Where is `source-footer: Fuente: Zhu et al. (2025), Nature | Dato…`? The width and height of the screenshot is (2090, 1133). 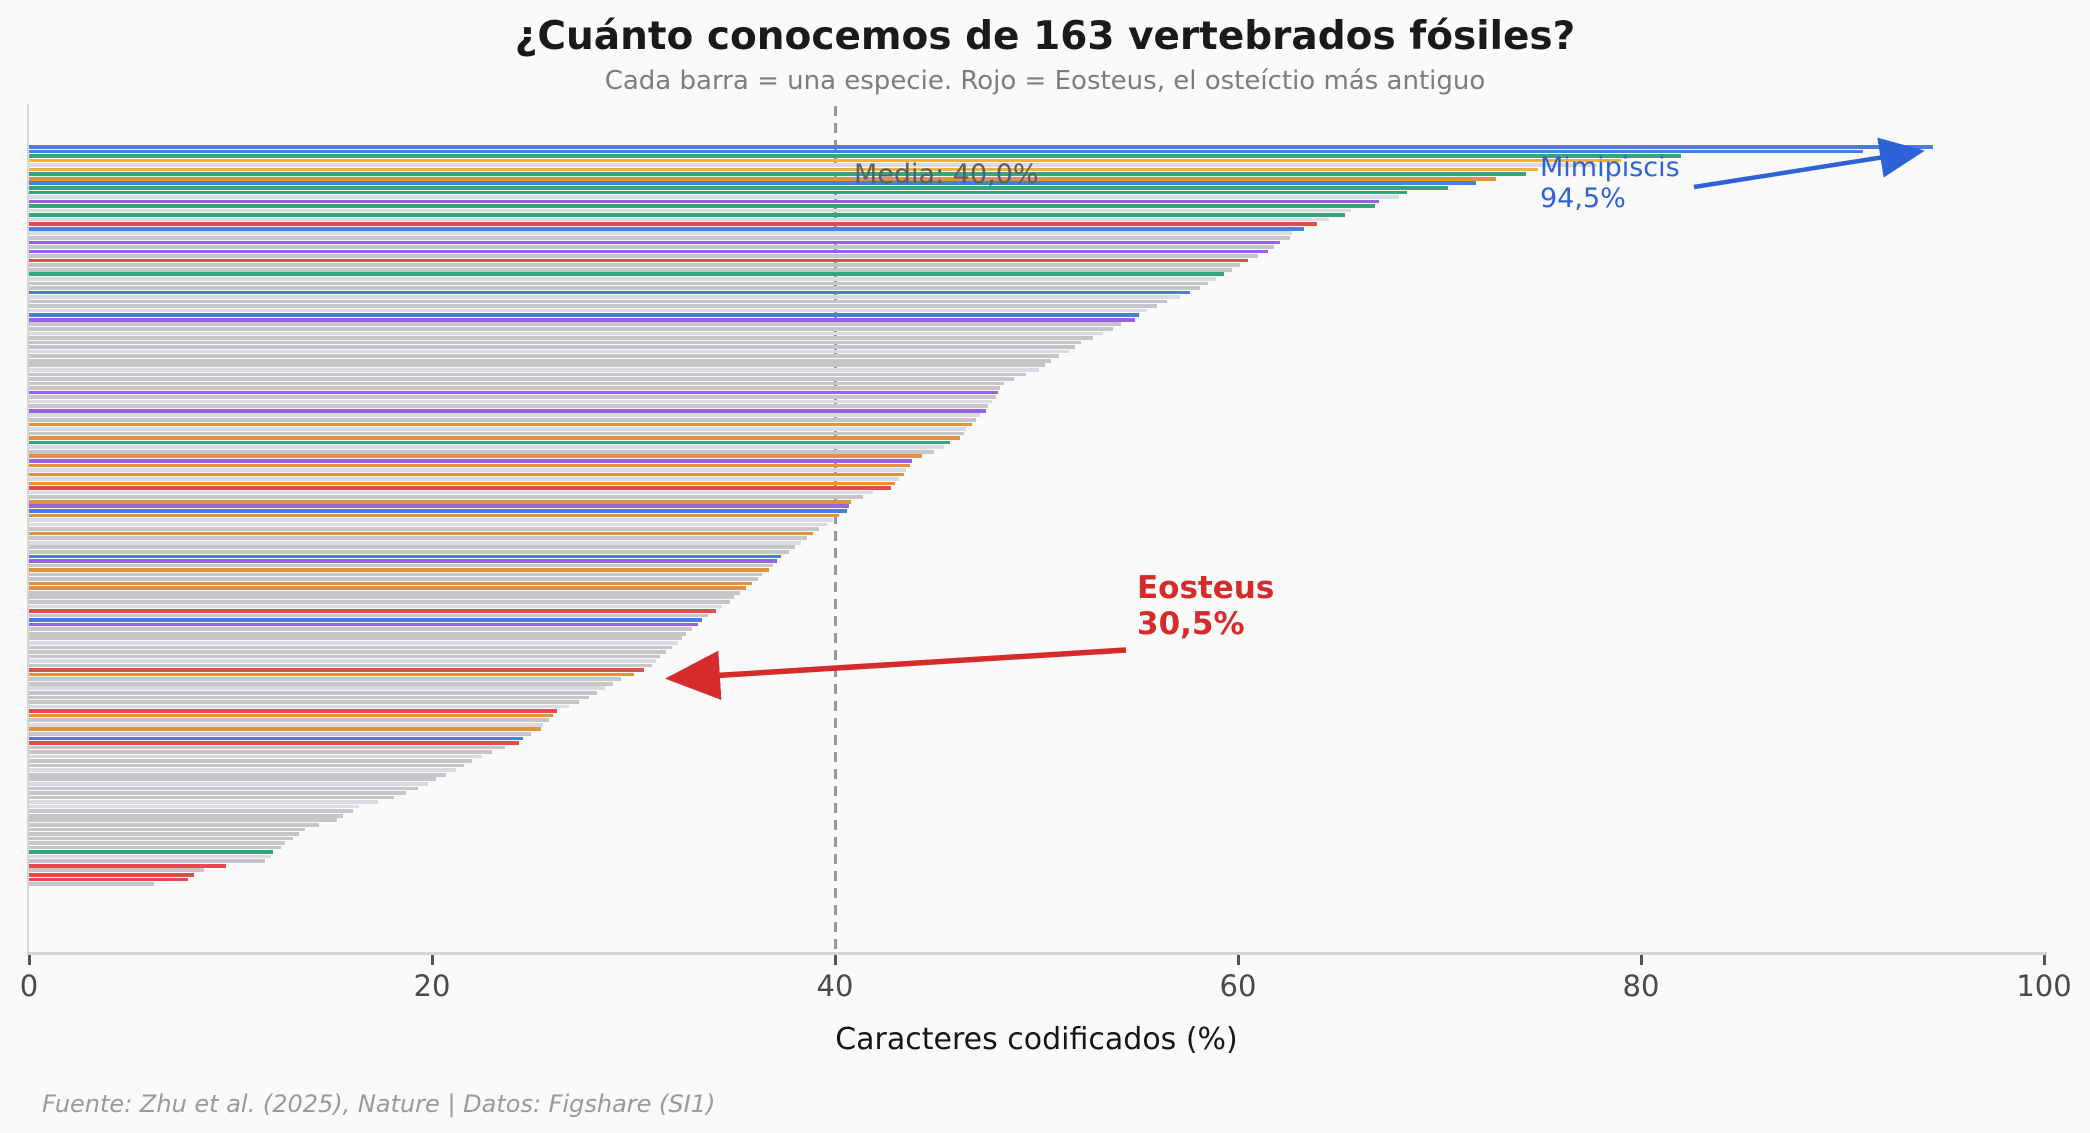
source-footer: Fuente: Zhu et al. (2025), Nature | Dato… is located at coordinates (379, 1104).